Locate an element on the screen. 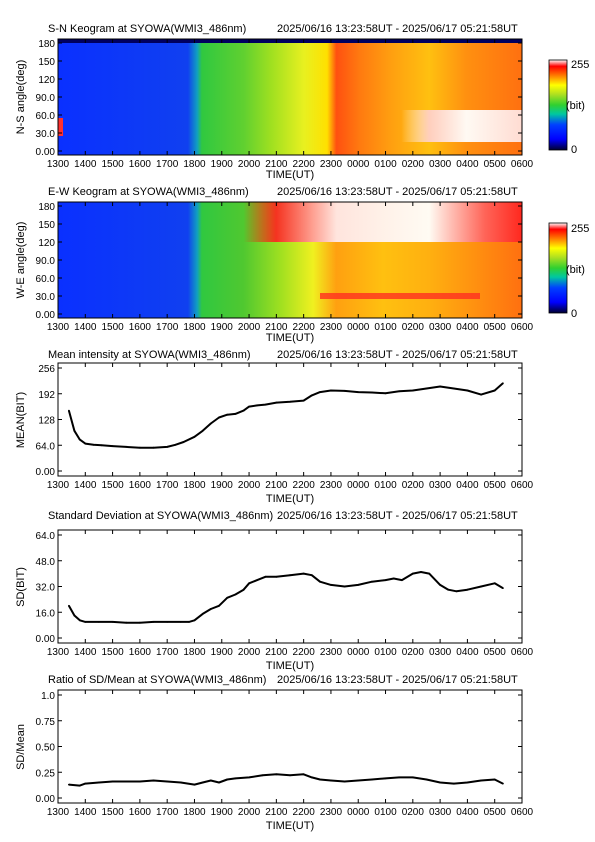 The width and height of the screenshot is (595, 842). ew-keogram-xtick-label: 0300 is located at coordinates (440, 327).